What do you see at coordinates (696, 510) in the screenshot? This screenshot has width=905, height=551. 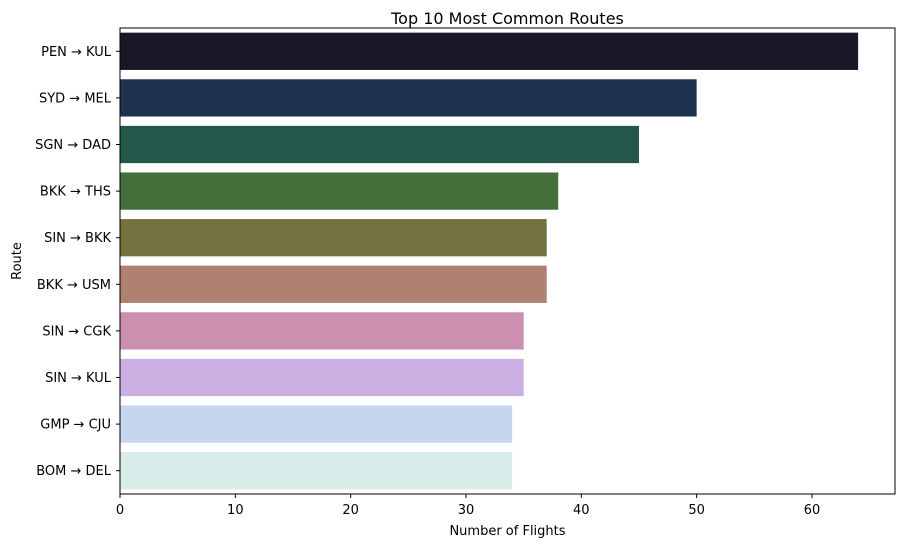 I see `x-tick-label: 50` at bounding box center [696, 510].